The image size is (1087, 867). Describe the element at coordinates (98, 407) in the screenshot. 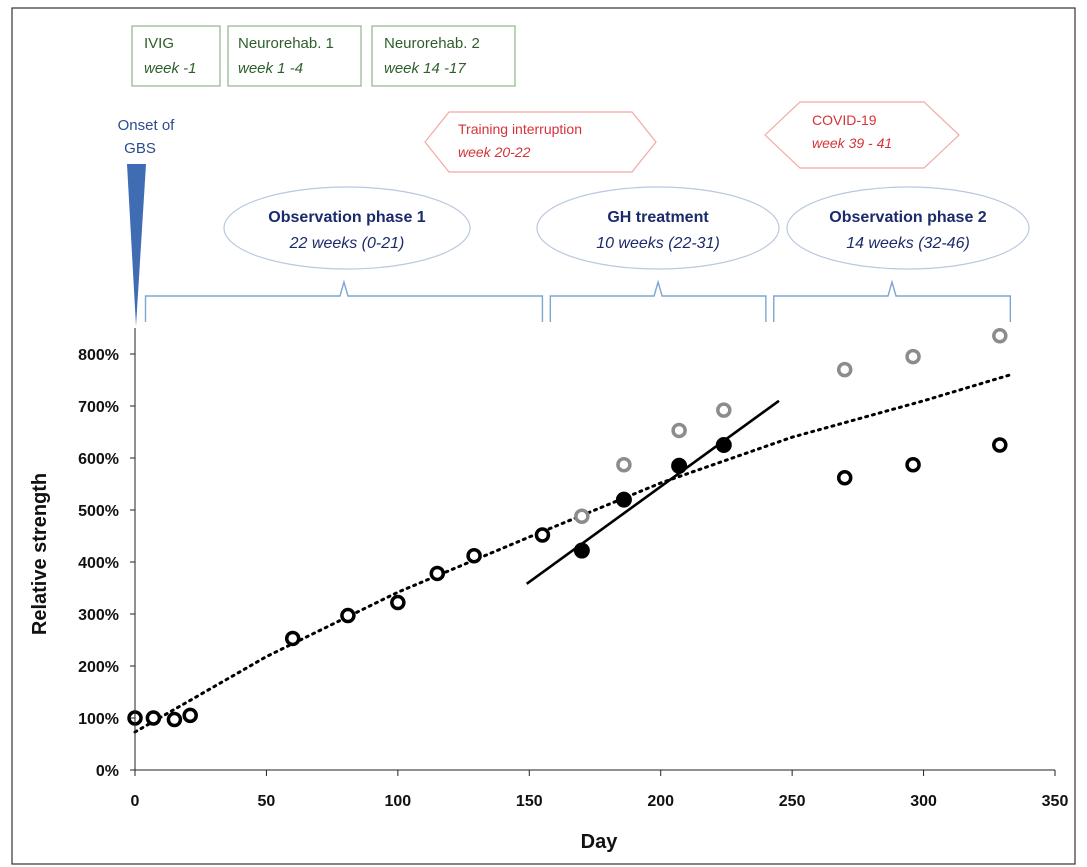

I see `y-tick-label: 700%` at that location.